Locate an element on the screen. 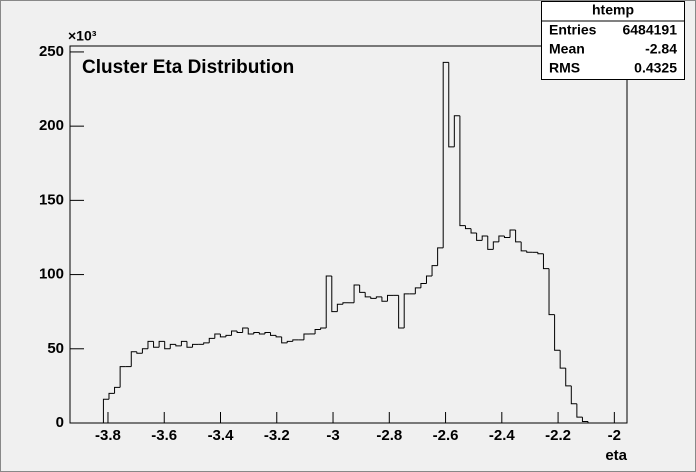  stats-key: Mean is located at coordinates (567, 49).